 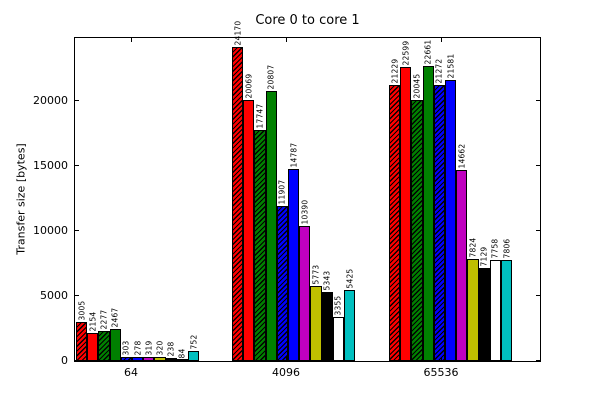 I want to click on bar-value-label: 2467, so click(x=115, y=317).